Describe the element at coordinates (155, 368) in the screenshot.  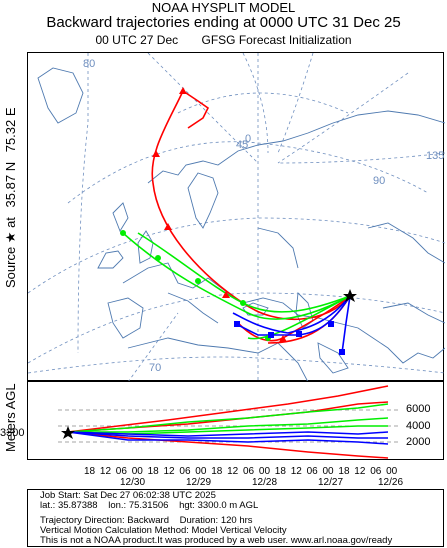
I see `label-lat70: 70` at that location.